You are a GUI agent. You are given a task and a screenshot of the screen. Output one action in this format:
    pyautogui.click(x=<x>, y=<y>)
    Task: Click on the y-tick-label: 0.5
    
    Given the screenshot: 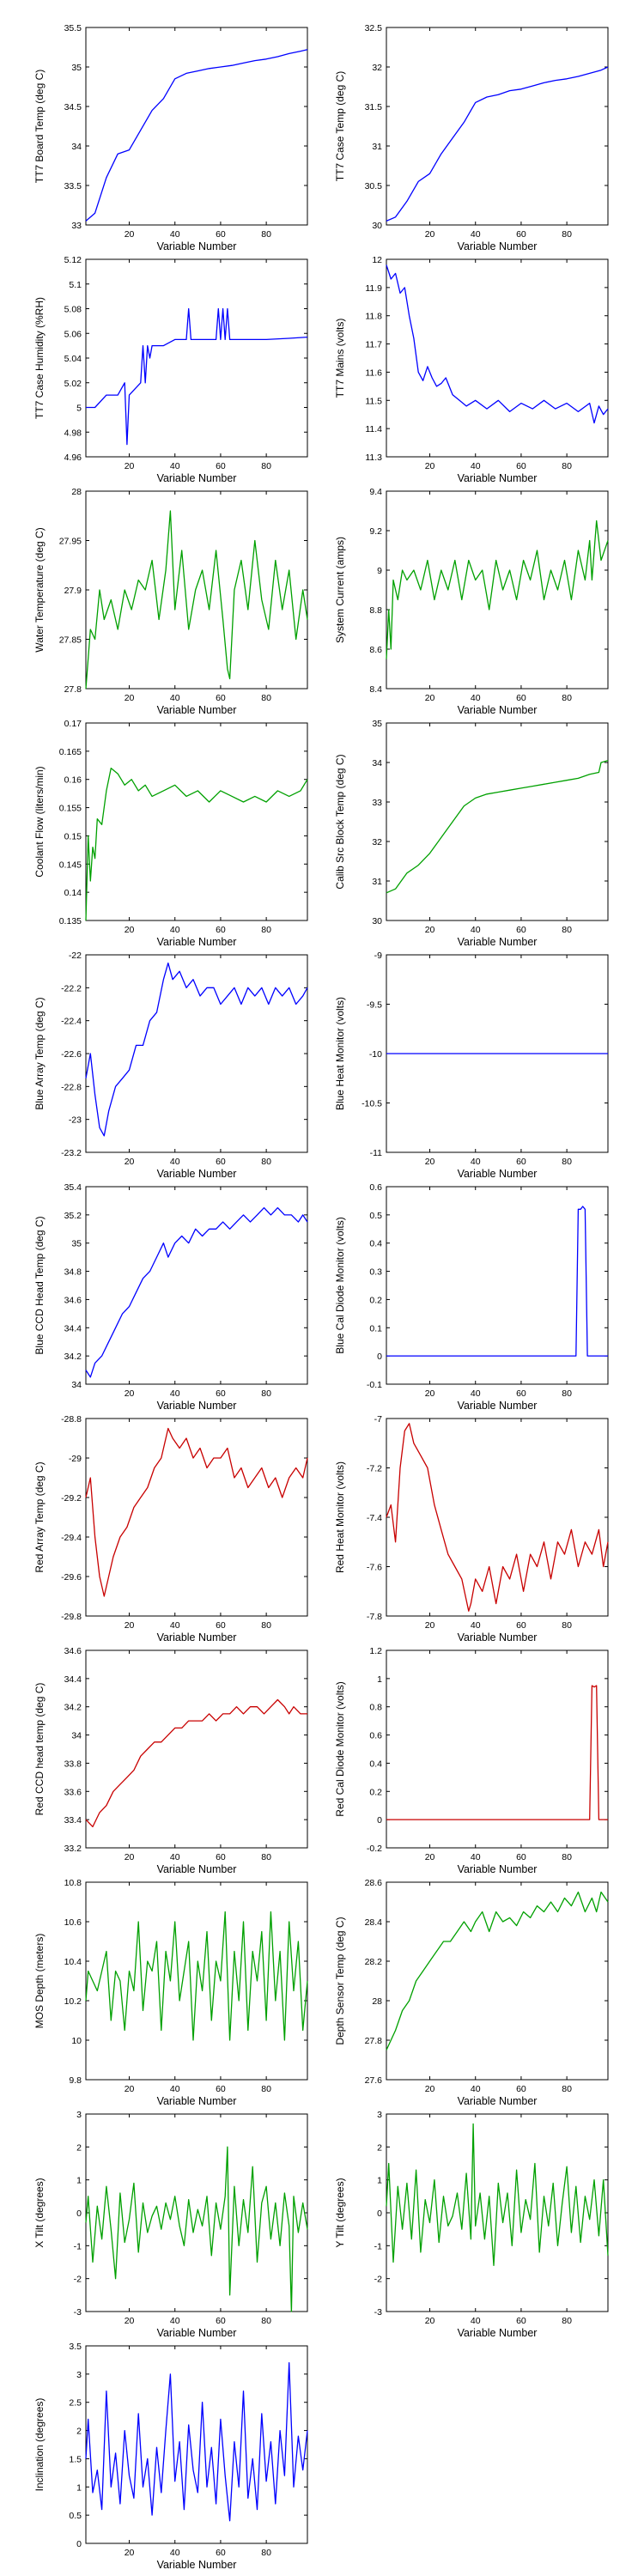 What is the action you would take?
    pyautogui.click(x=75, y=2516)
    